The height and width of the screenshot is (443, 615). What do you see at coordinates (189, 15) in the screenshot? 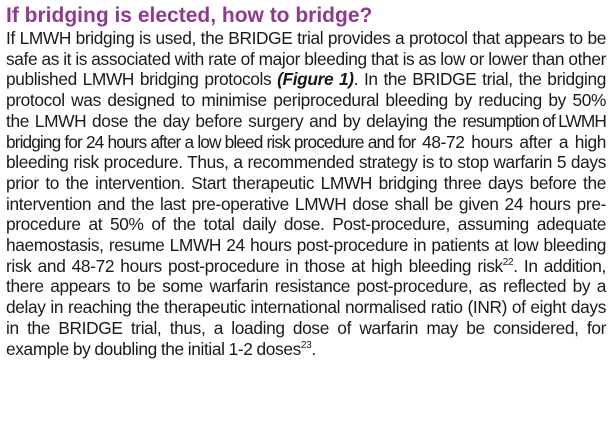
I see `section-heading: If bridging is elected, how to bridge?` at bounding box center [189, 15].